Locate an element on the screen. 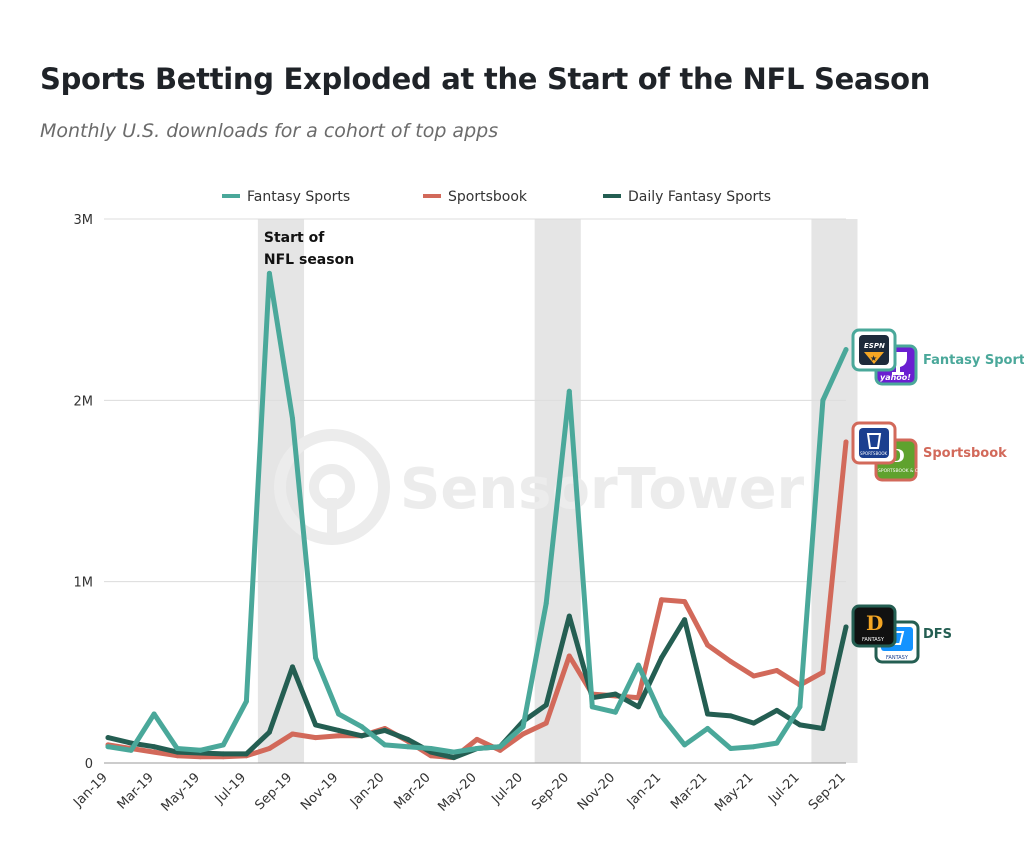 Image resolution: width=1024 pixels, height=842 pixels. series-line-daily-fantasy-sports is located at coordinates (477, 687).